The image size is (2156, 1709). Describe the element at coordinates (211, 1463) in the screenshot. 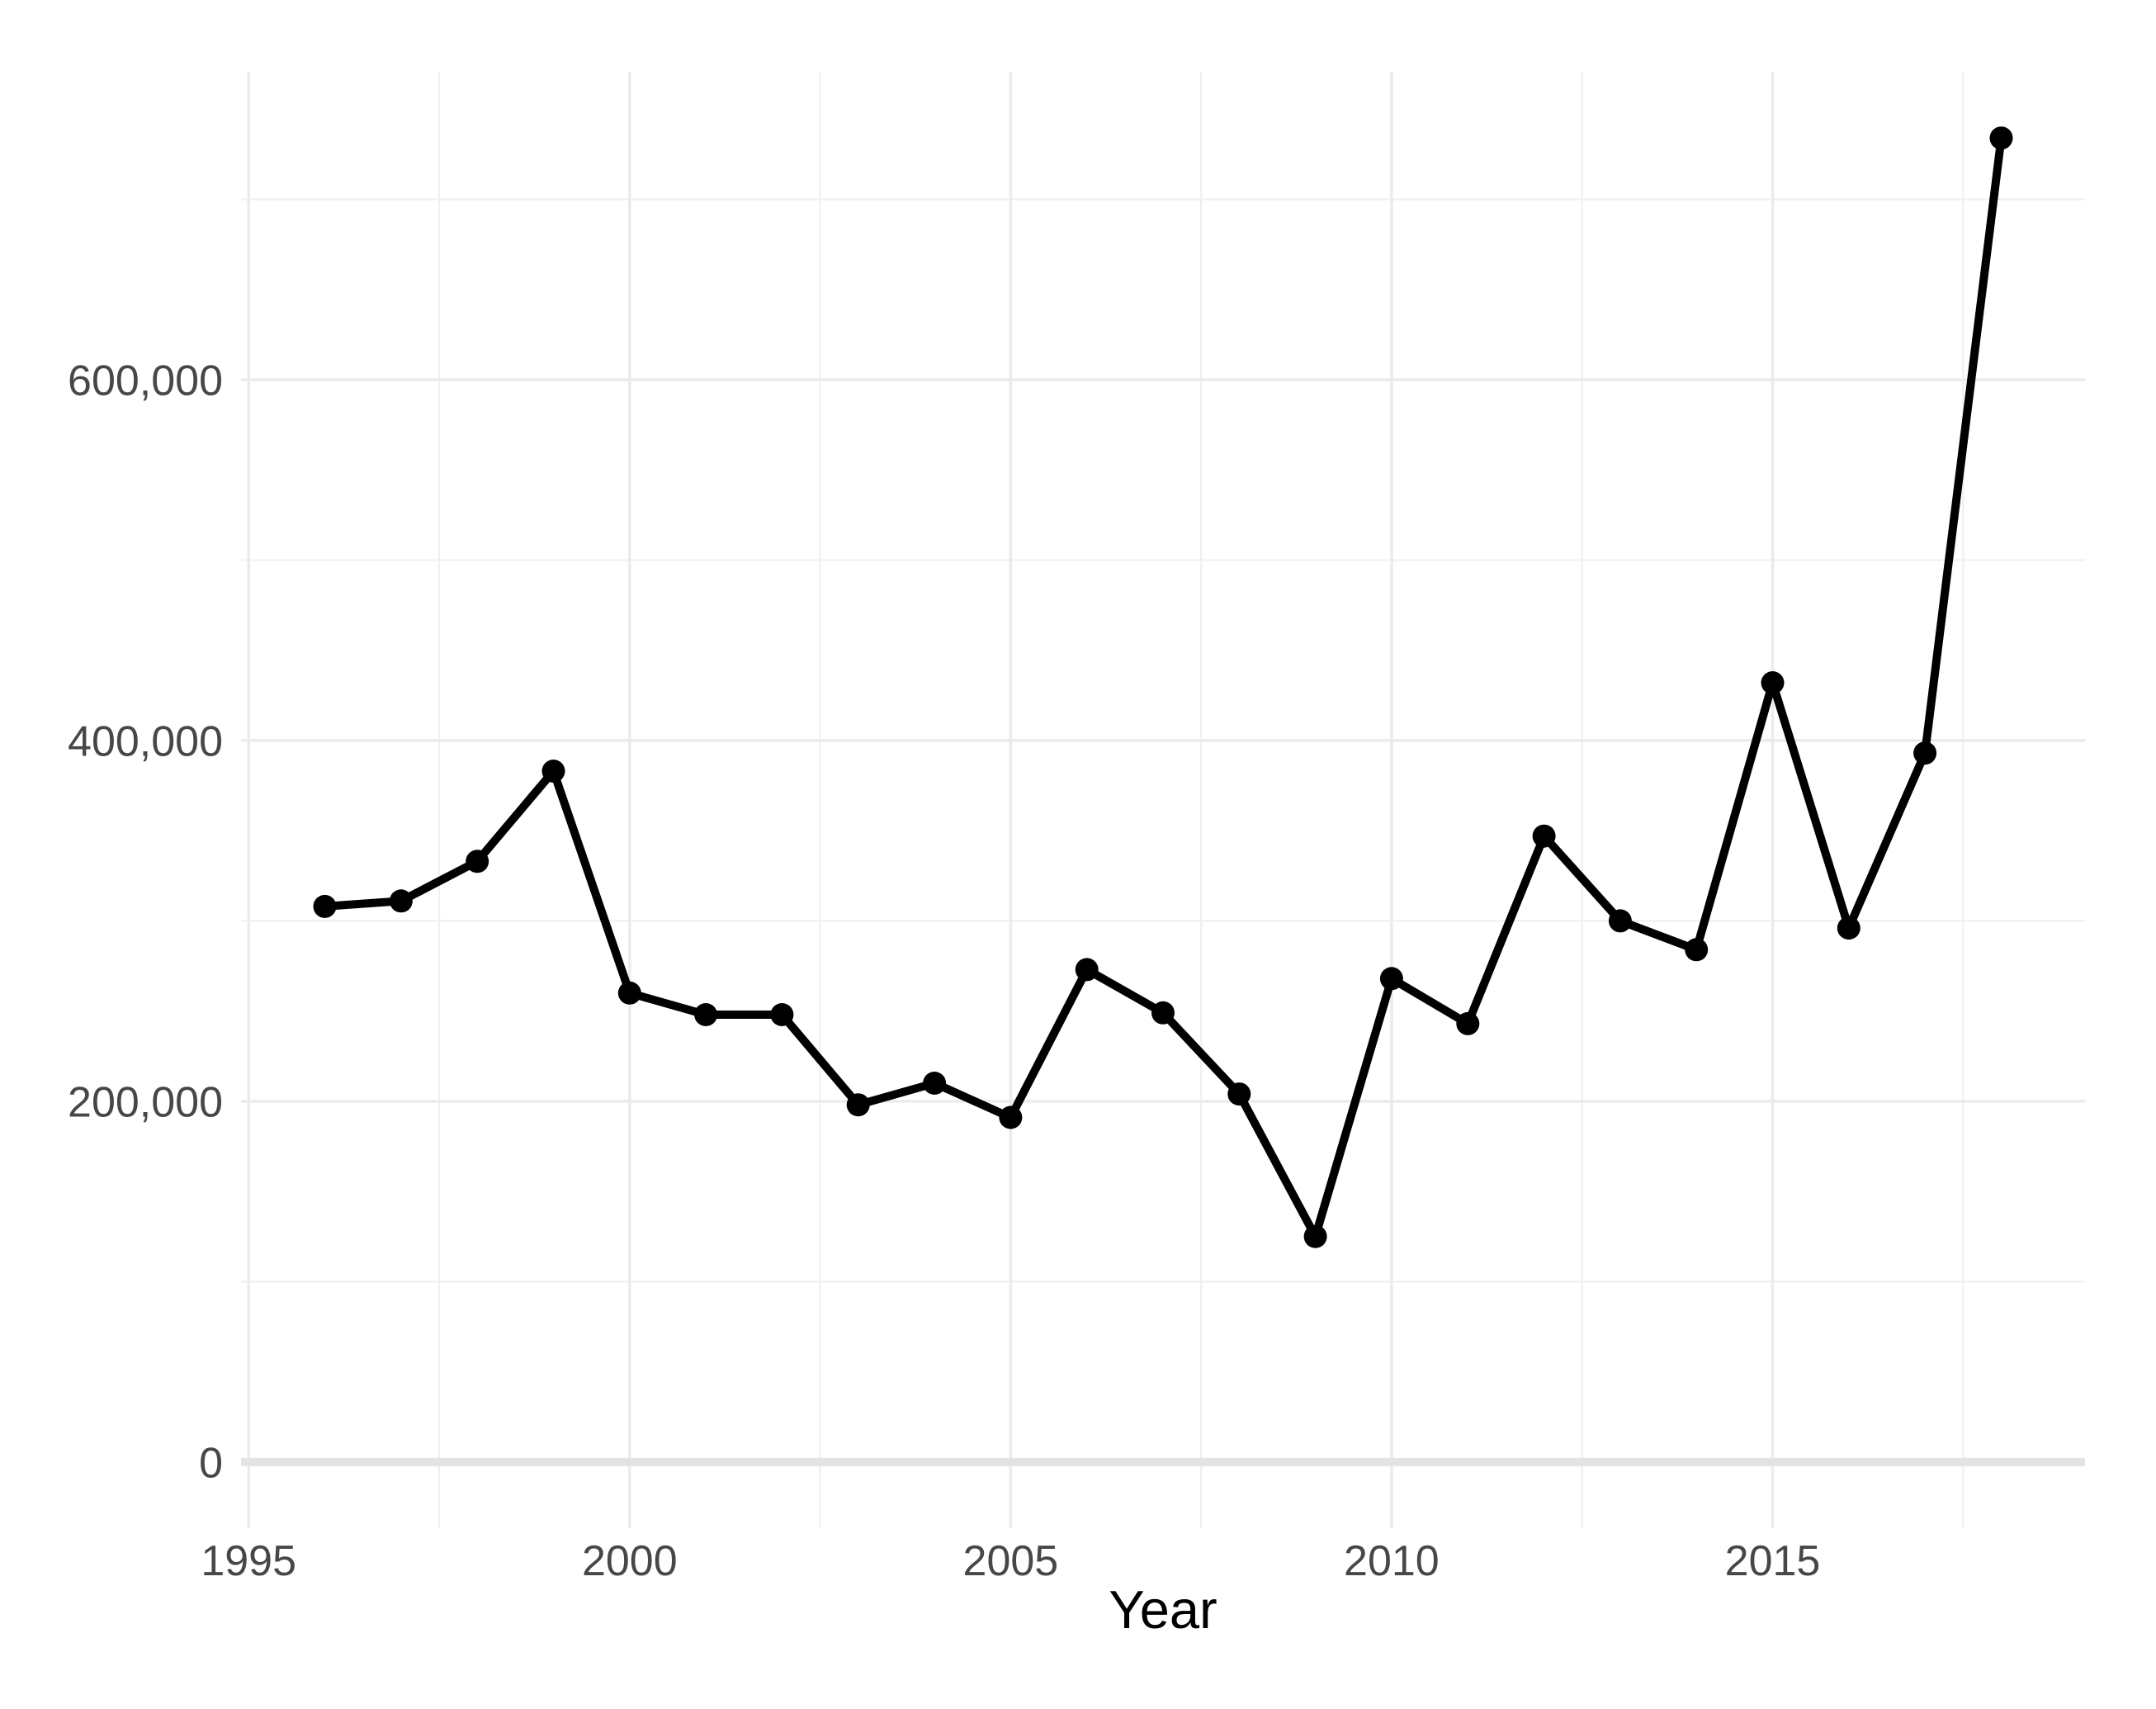

I see `y-tick-label: 0` at that location.